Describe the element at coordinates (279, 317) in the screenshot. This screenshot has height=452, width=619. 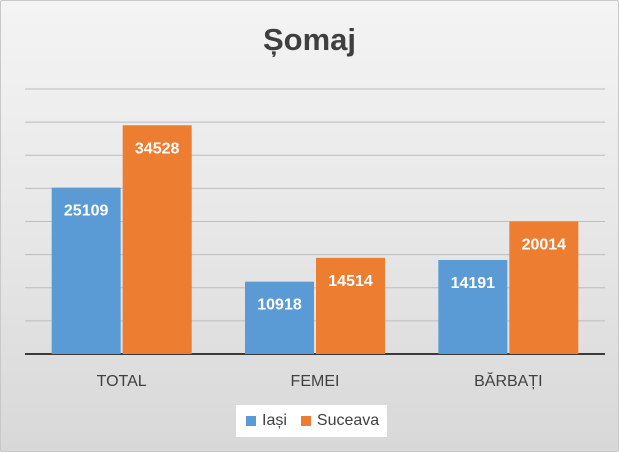
I see `bar-femei-iasi` at that location.